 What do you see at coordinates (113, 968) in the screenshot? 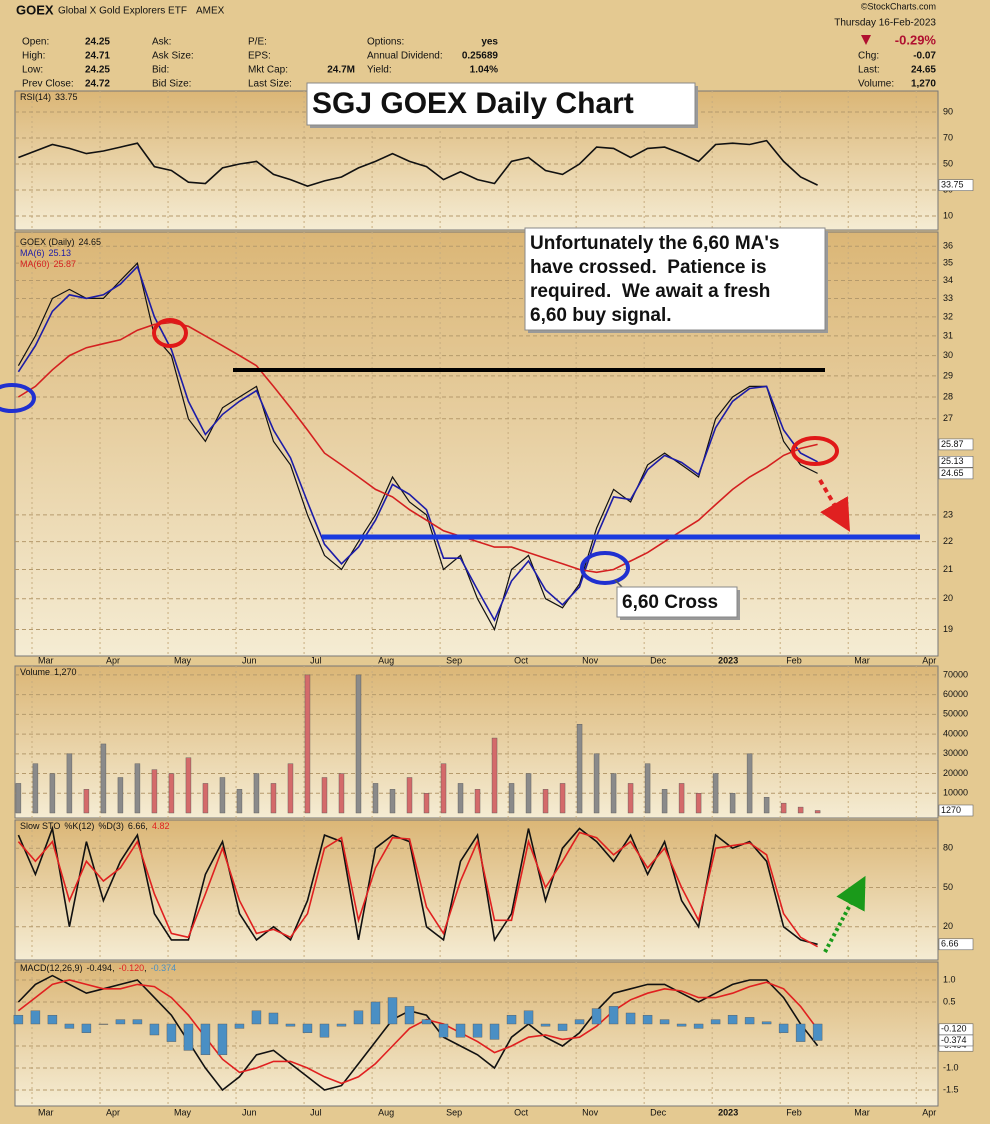
I see `legend-part: ,` at bounding box center [113, 968].